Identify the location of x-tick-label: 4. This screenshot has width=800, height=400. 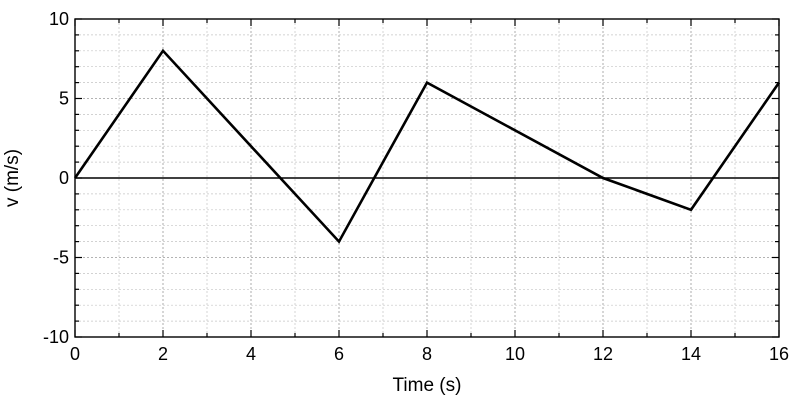
(251, 354).